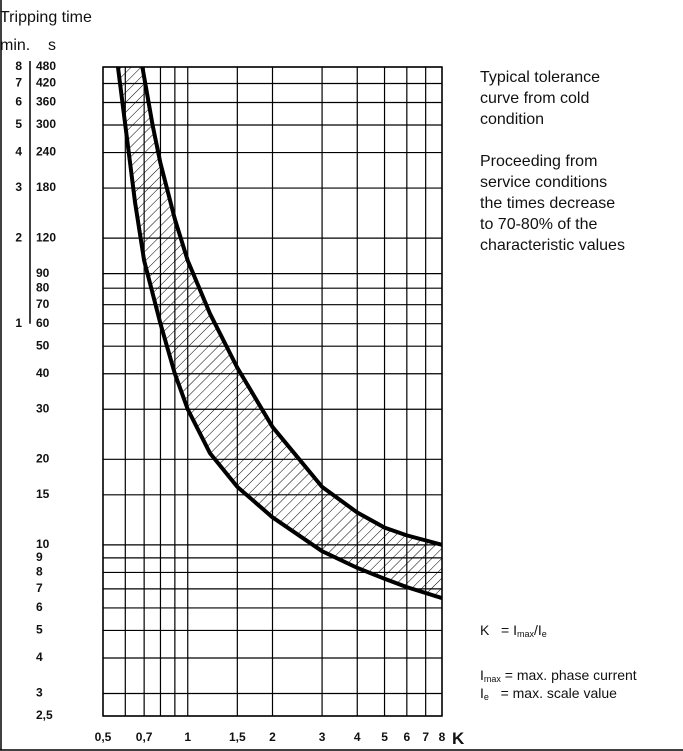 This screenshot has width=683, height=751. I want to click on x-tick-label: 3, so click(322, 737).